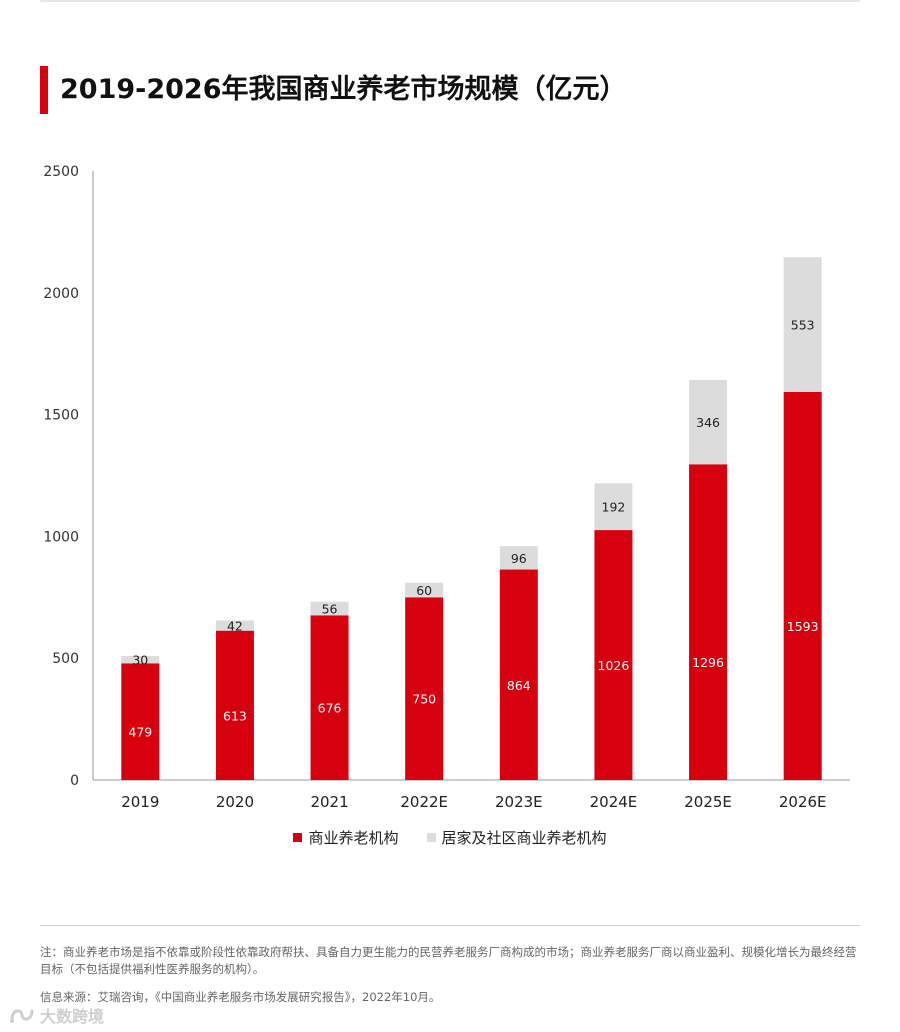  Describe the element at coordinates (450, 925) in the screenshot. I see `footer-divider` at that location.